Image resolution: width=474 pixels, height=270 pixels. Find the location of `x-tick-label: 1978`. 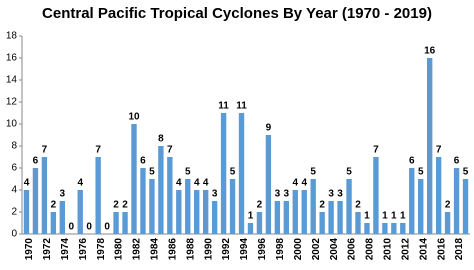

x-tick-label: 1978 is located at coordinates (101, 249).